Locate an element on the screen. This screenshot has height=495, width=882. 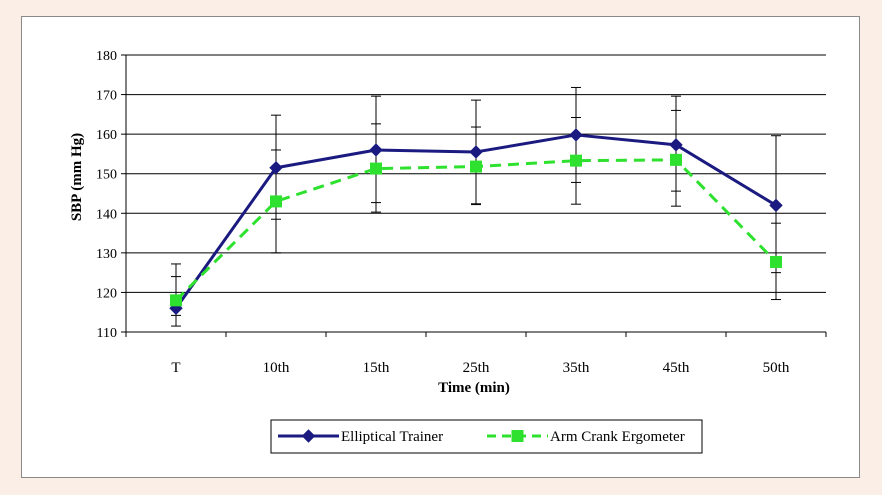
legend-marker-elliptical-trainer is located at coordinates (308, 436).